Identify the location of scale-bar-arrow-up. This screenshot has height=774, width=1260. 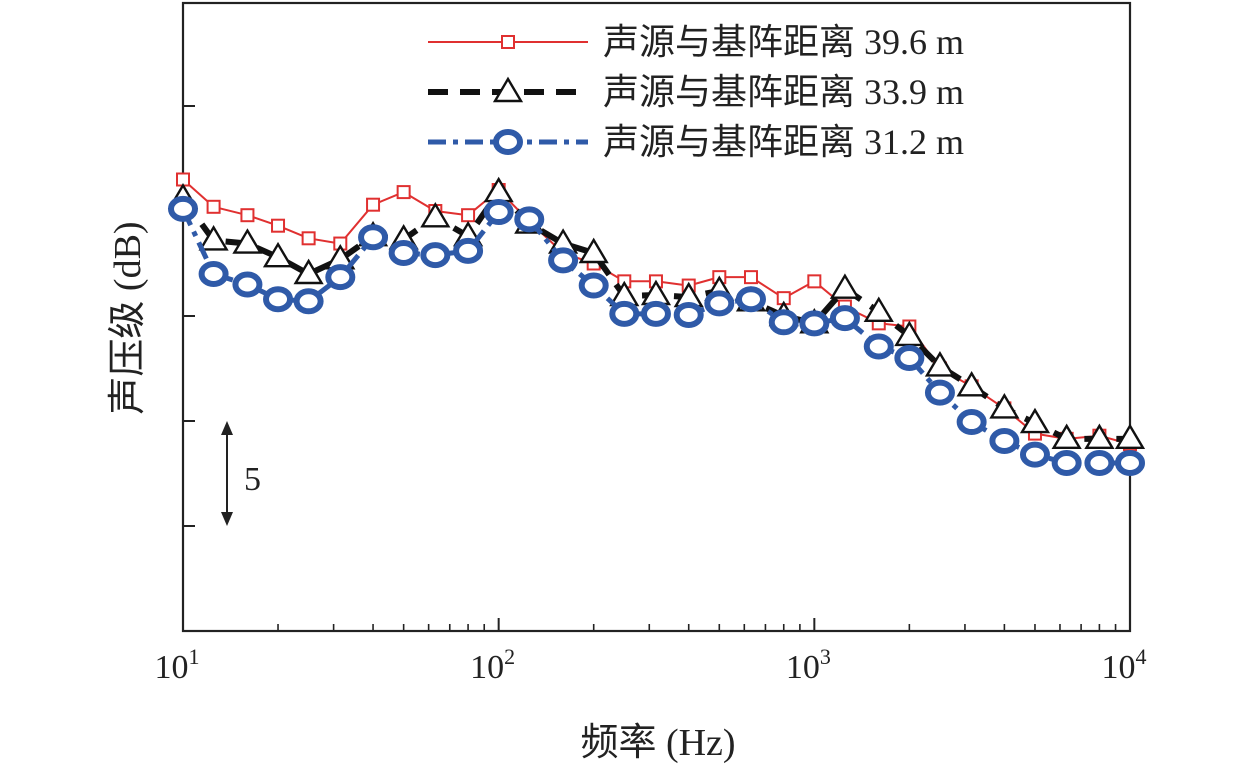
(227, 428).